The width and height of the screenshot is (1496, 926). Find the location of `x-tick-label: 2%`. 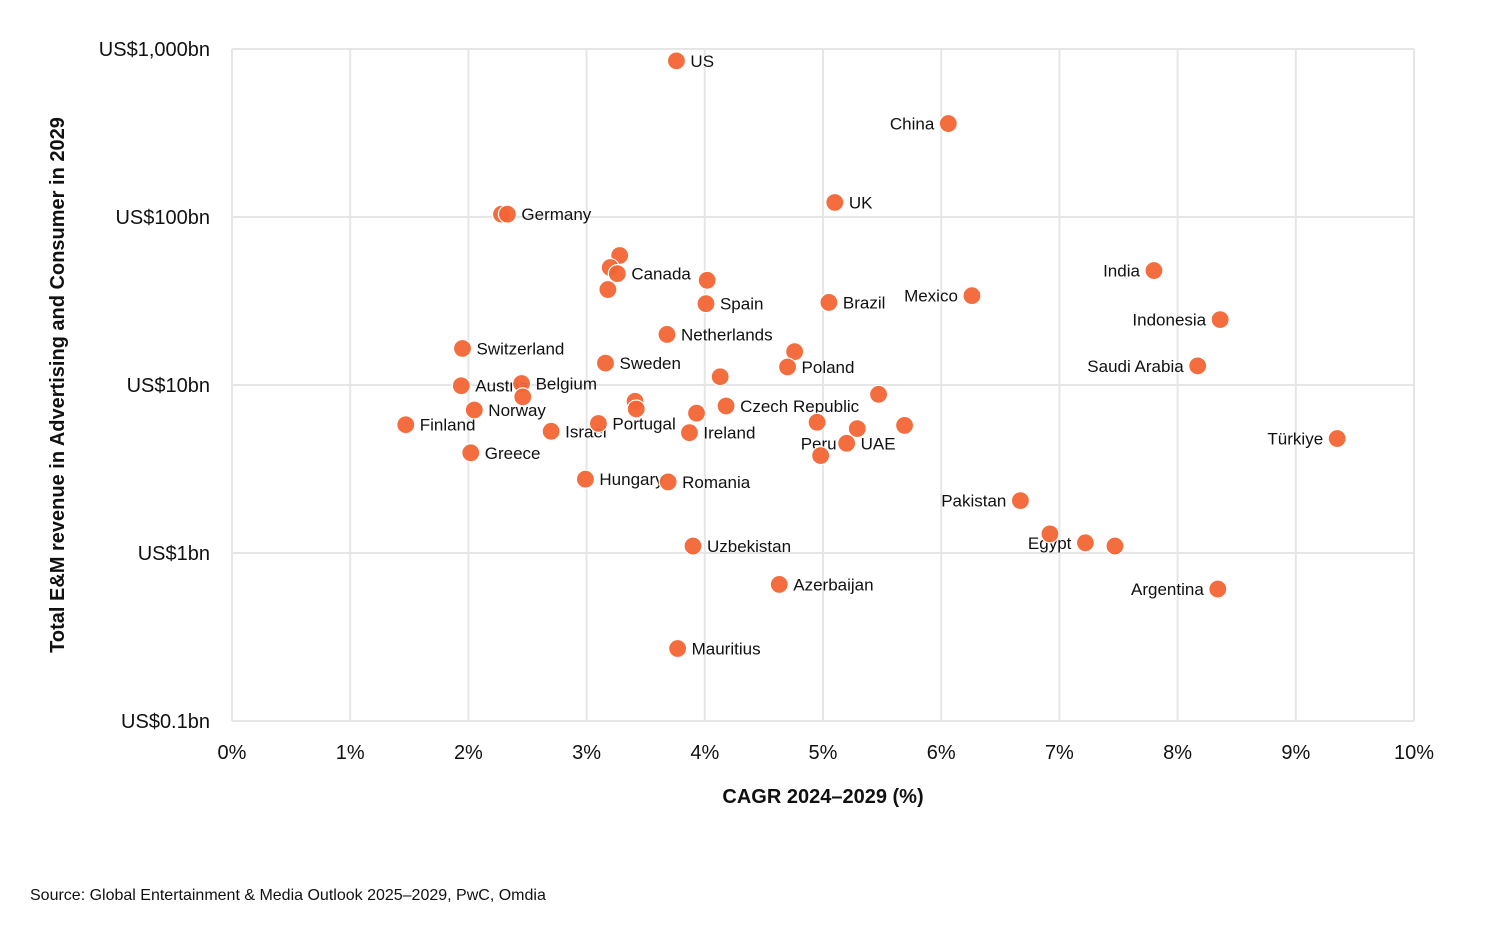

x-tick-label: 2% is located at coordinates (468, 753).